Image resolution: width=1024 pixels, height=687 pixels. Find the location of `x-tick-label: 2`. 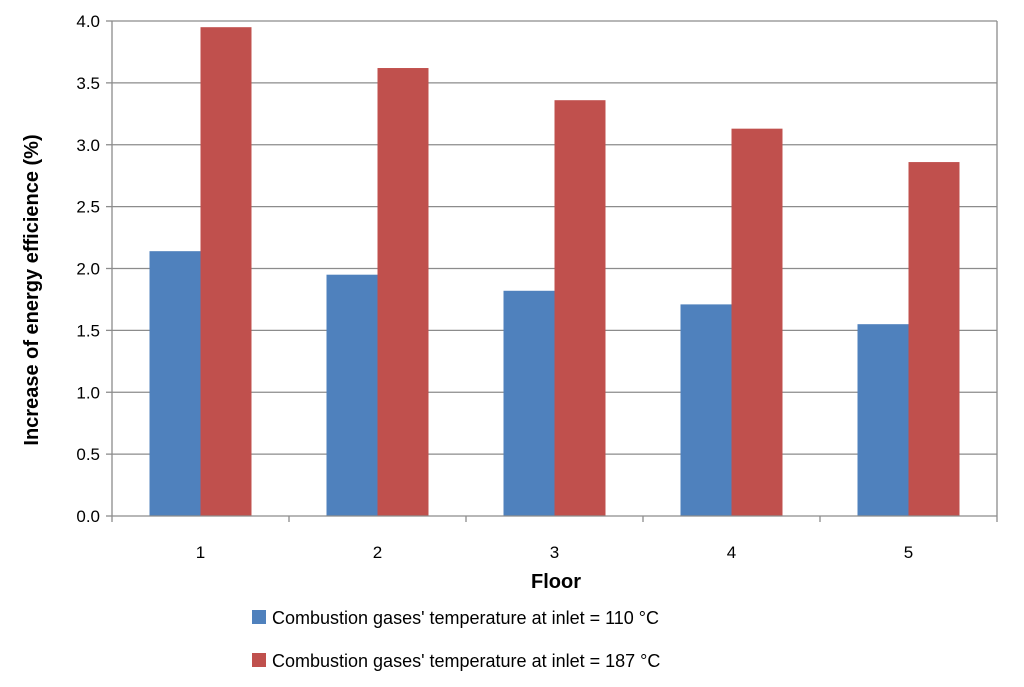

x-tick-label: 2 is located at coordinates (377, 552).